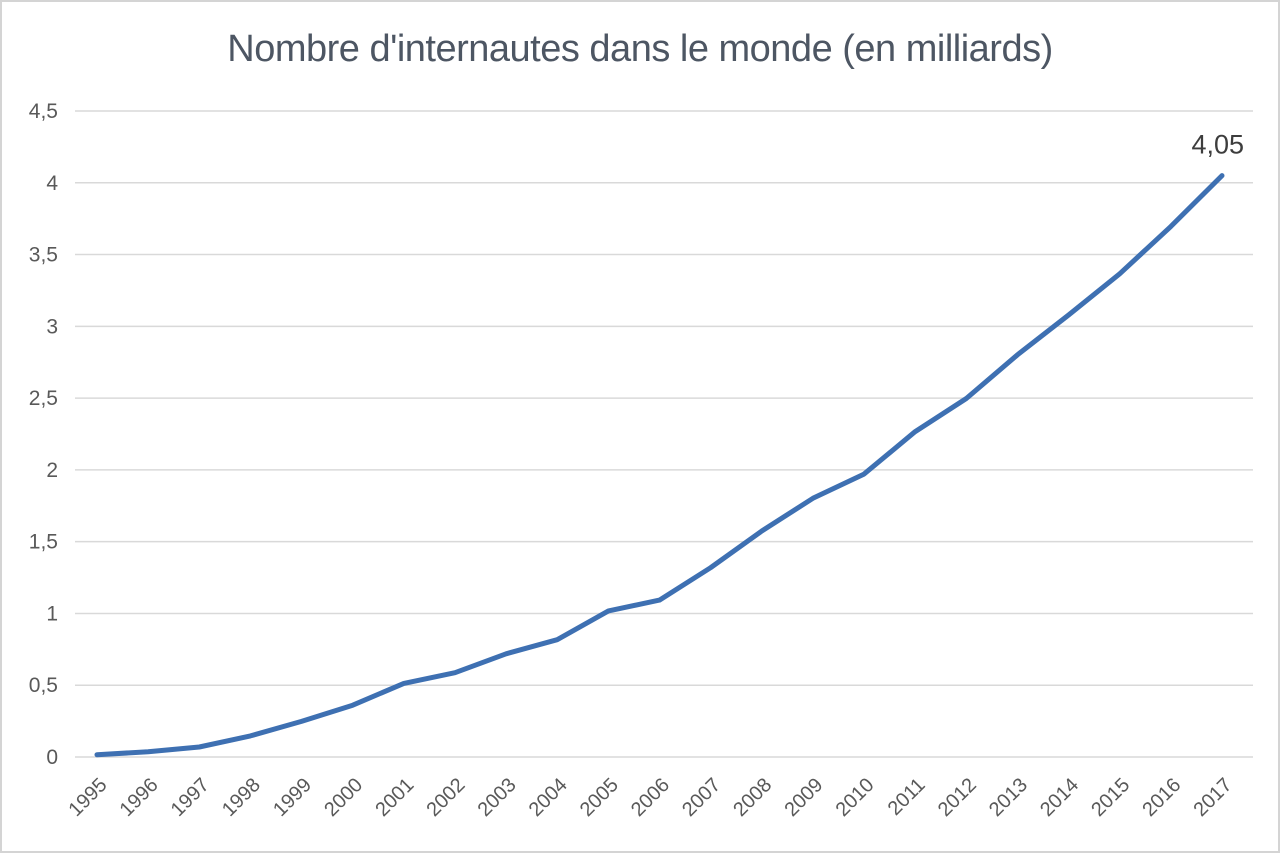 The height and width of the screenshot is (853, 1280). Describe the element at coordinates (43, 111) in the screenshot. I see `y-axis-tick-label: 4,5` at that location.